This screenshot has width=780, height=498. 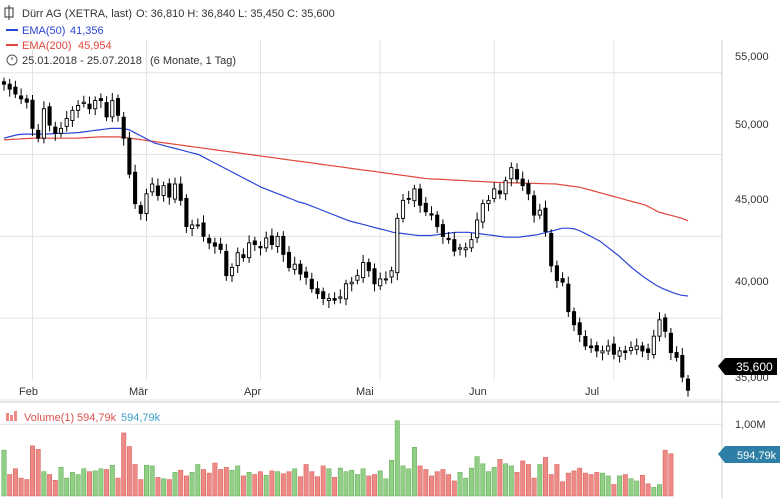 What do you see at coordinates (43, 31) in the screenshot?
I see `ema50-legend-label: EMA(50)` at bounding box center [43, 31].